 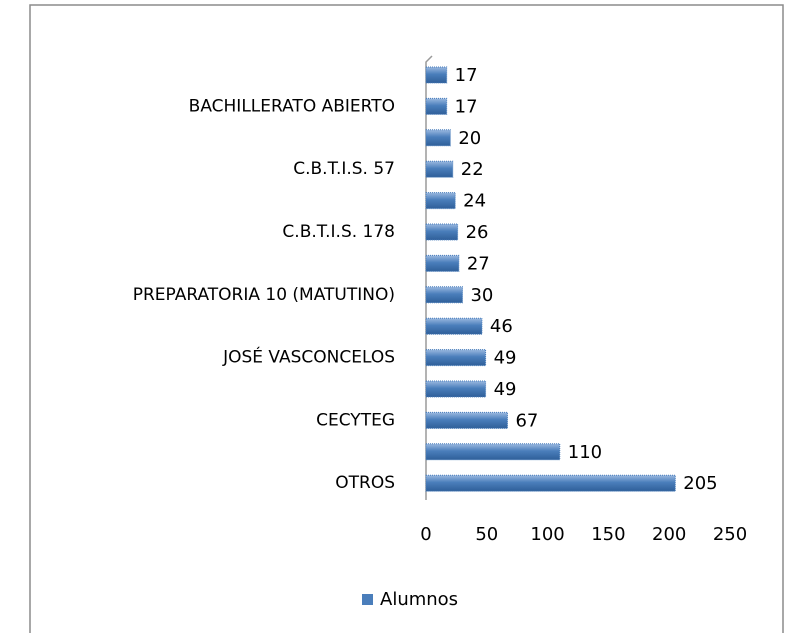 What do you see at coordinates (429, 277) in the screenshot?
I see `y-axis` at bounding box center [429, 277].